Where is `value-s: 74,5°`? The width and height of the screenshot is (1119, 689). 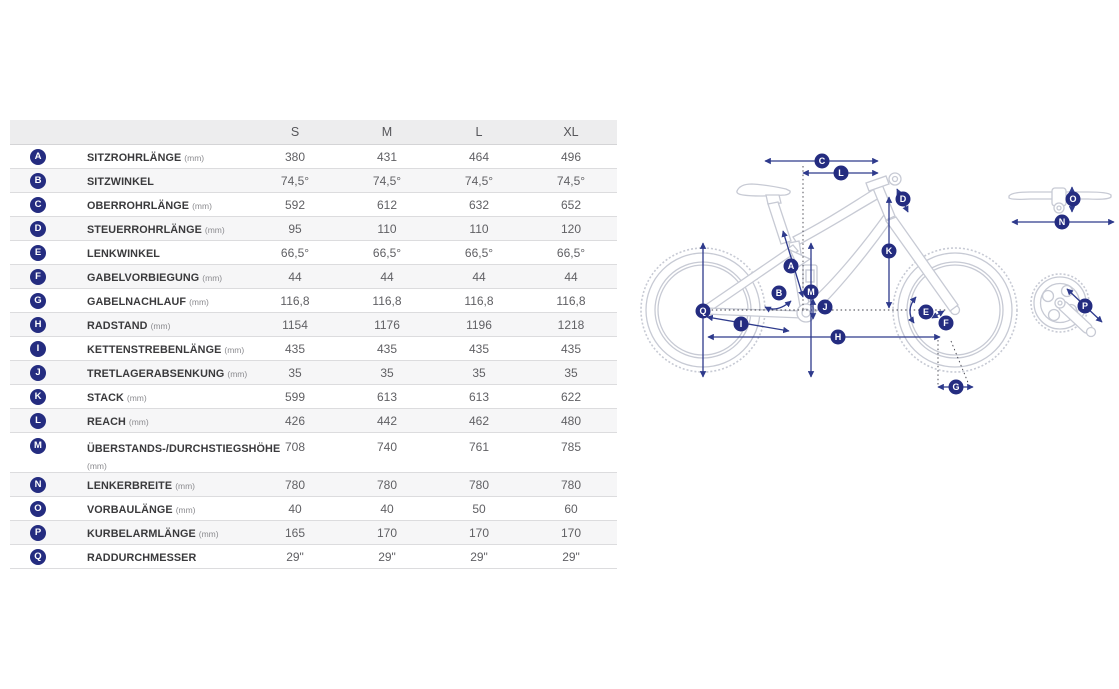
value-s: 74,5° is located at coordinates (295, 180).